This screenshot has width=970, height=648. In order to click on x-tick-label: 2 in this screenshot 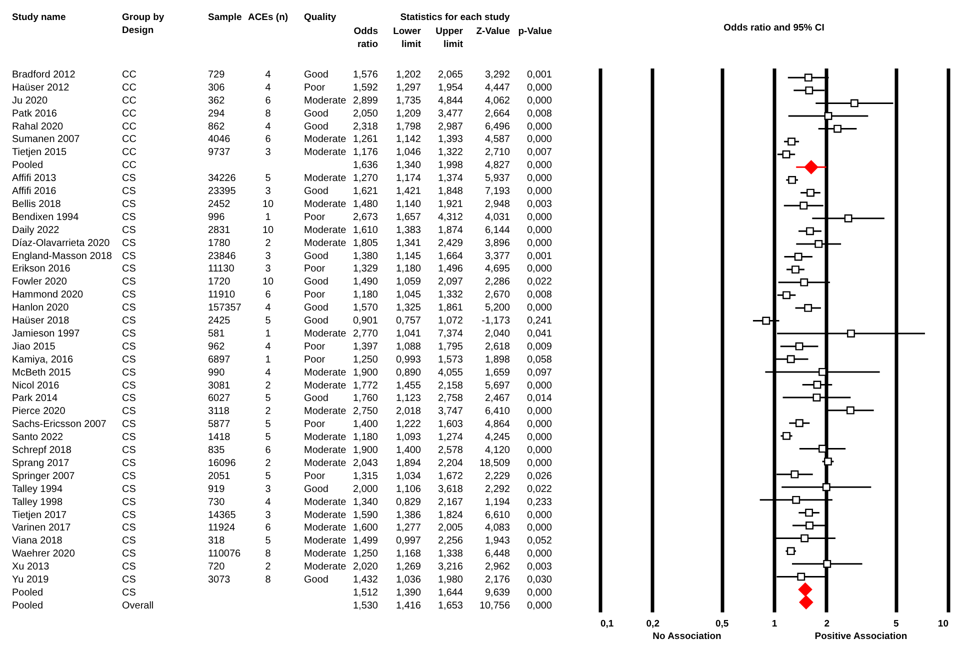, I will do `click(827, 624)`.